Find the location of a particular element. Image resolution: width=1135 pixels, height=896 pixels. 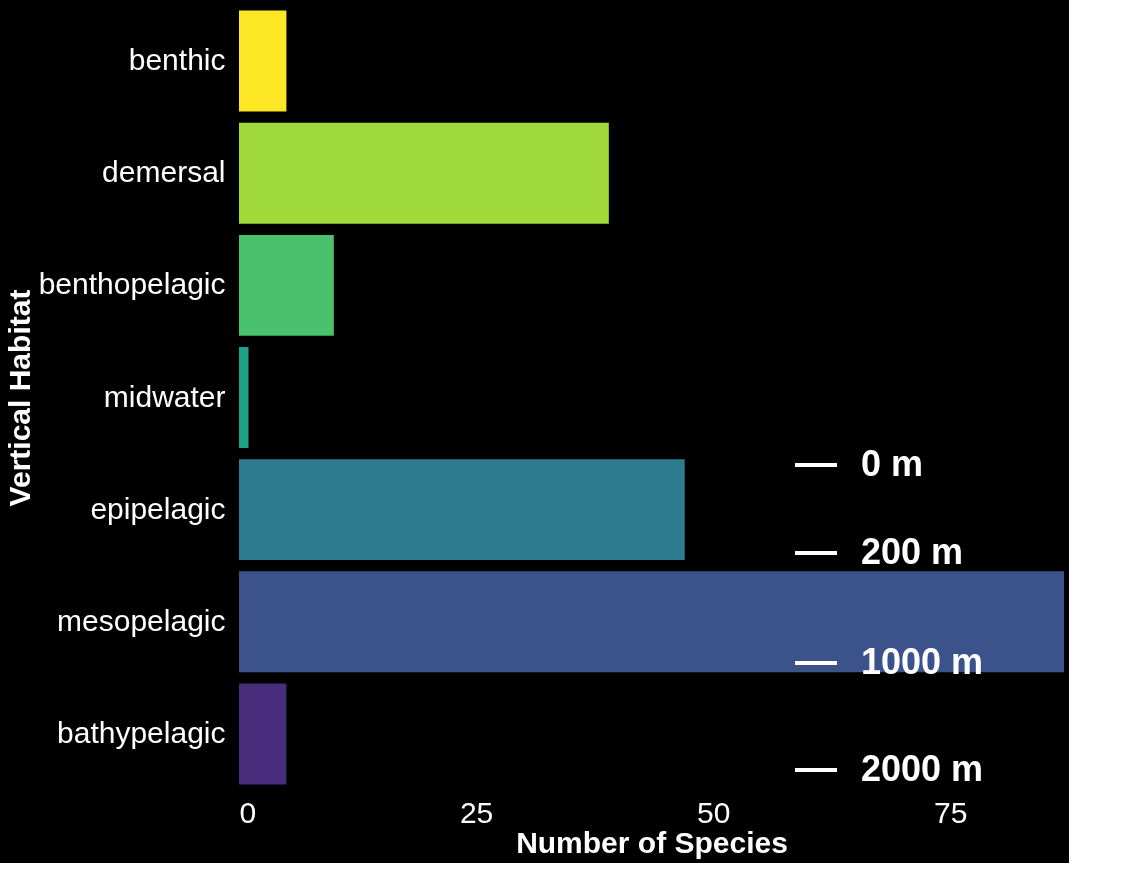

x-tick-label: 25 is located at coordinates (476, 812).